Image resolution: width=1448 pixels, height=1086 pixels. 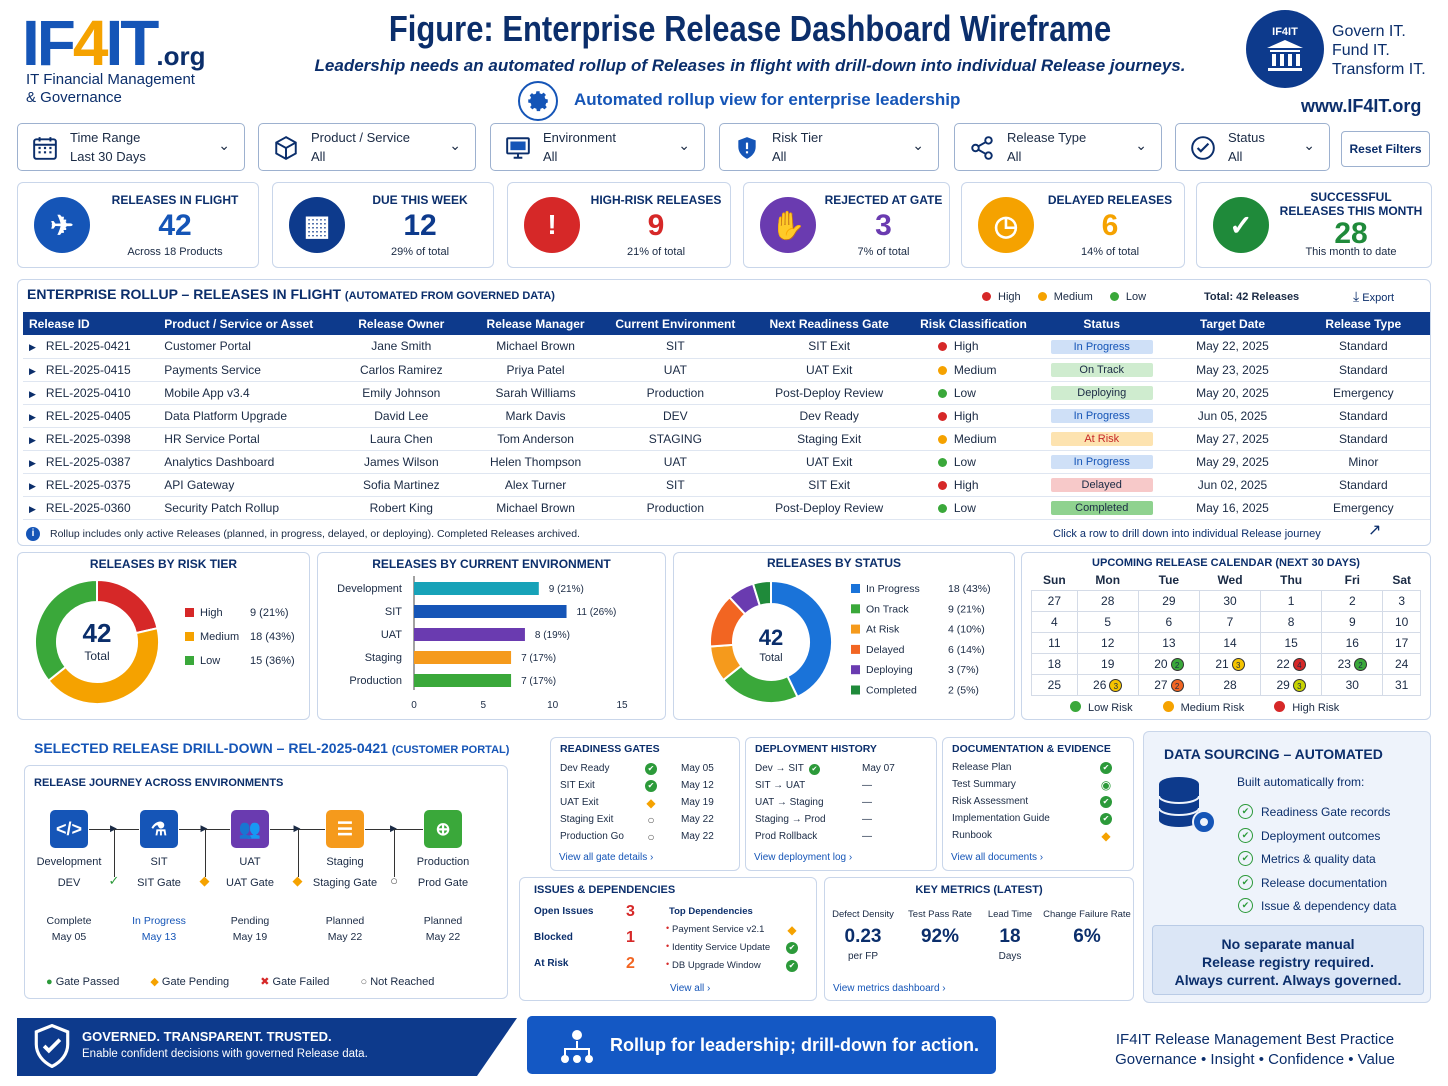 What do you see at coordinates (1291, 642) in the screenshot?
I see `calendar-day: 15` at bounding box center [1291, 642].